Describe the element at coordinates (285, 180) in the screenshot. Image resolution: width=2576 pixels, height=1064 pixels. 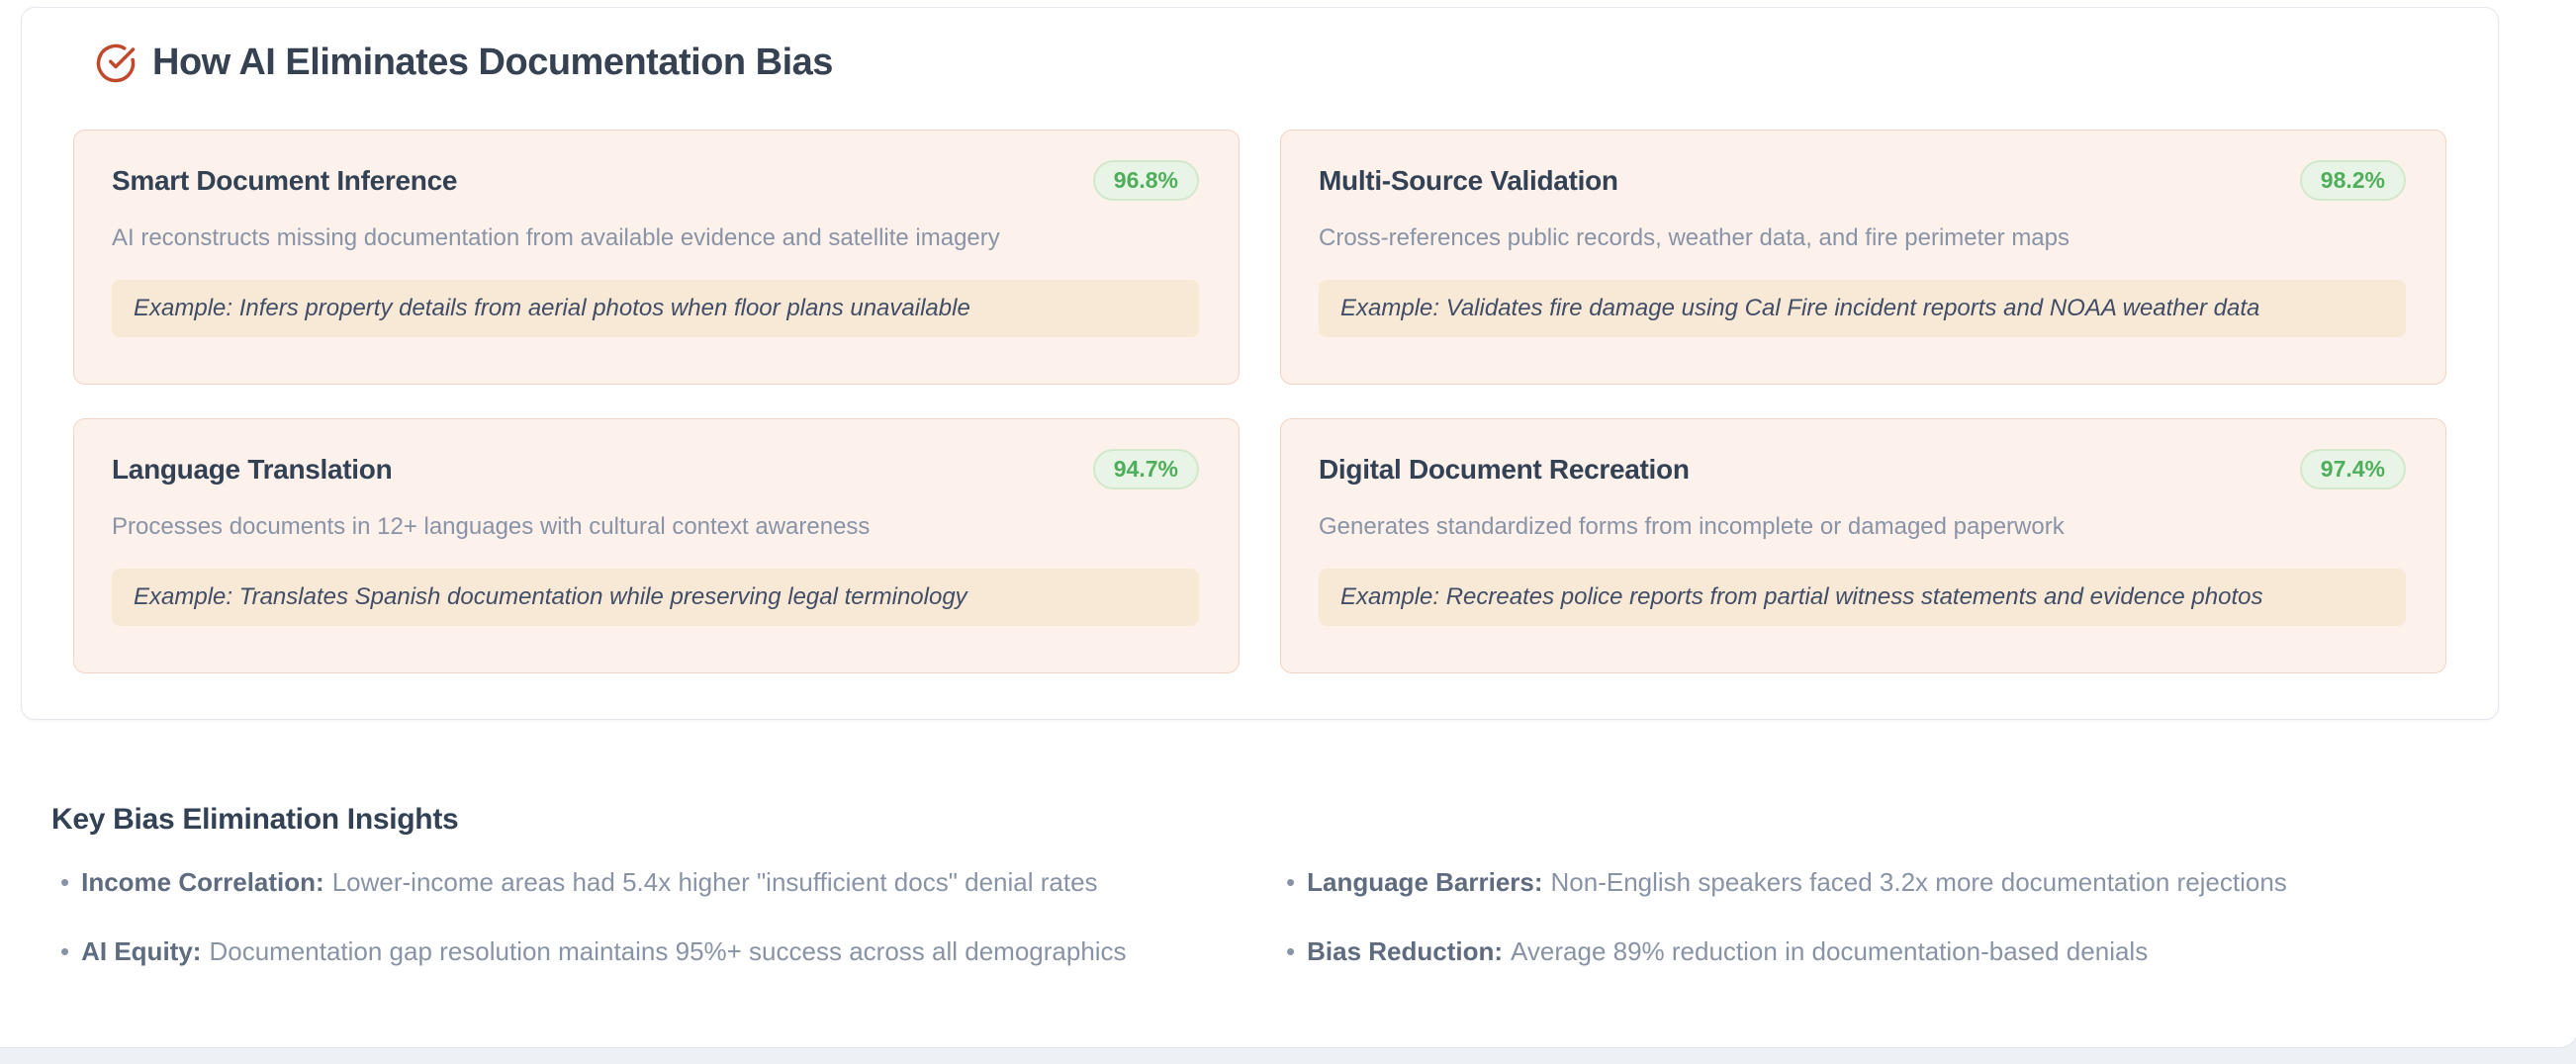
I see `method-title: Smart Document Inference` at that location.